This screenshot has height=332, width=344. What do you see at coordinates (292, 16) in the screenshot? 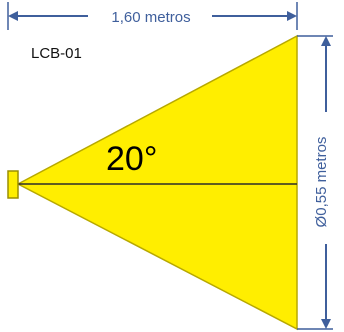
I see `length-arrowhead-right` at bounding box center [292, 16].